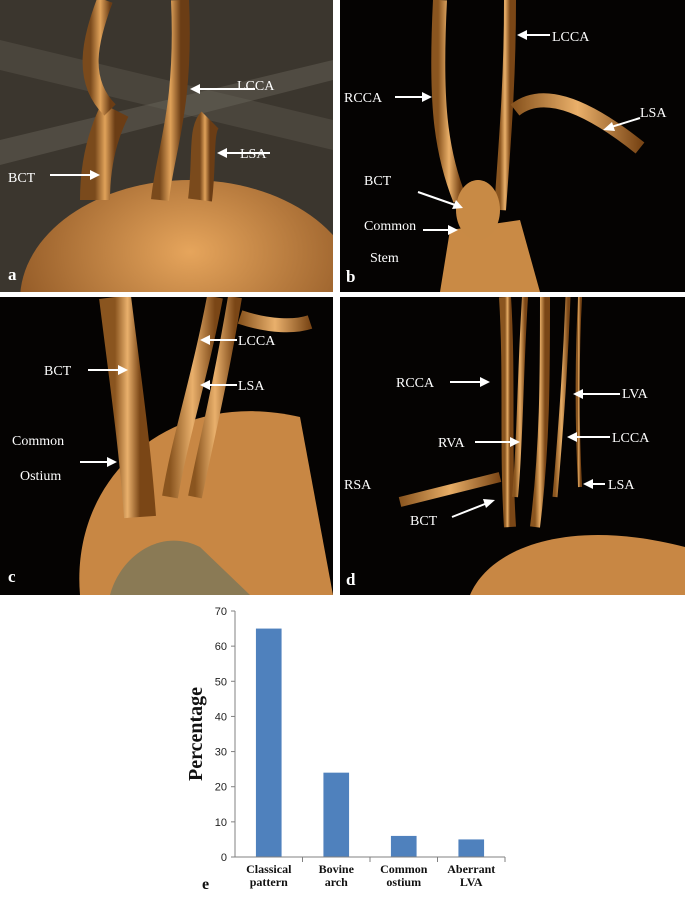  Describe the element at coordinates (337, 869) in the screenshot. I see `x-category-label: Bovine` at that location.